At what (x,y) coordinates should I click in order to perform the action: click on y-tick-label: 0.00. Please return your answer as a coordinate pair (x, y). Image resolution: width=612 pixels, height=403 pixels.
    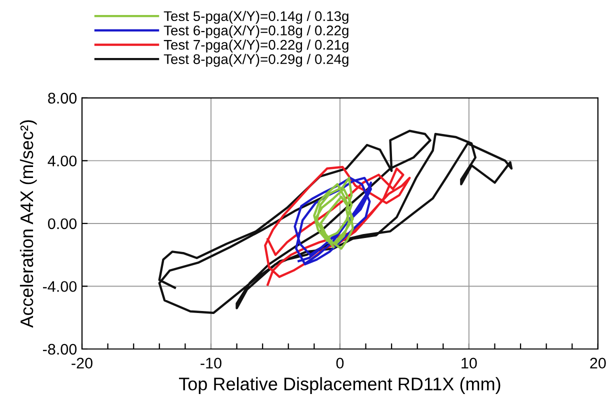
    Looking at the image, I should click on (62, 224).